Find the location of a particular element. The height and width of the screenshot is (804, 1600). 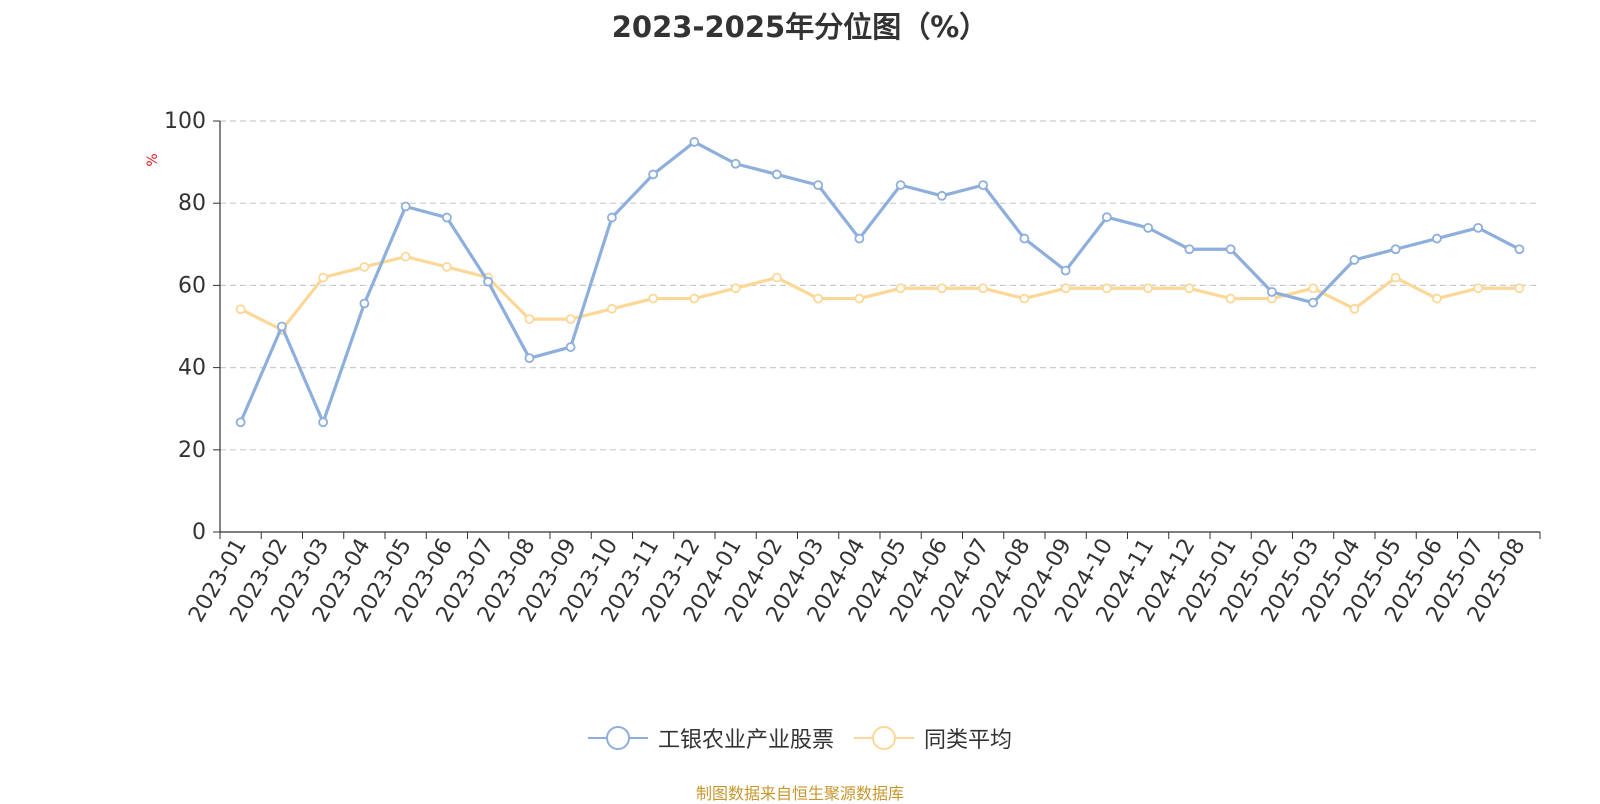

y-tick-label: 80 is located at coordinates (192, 203).